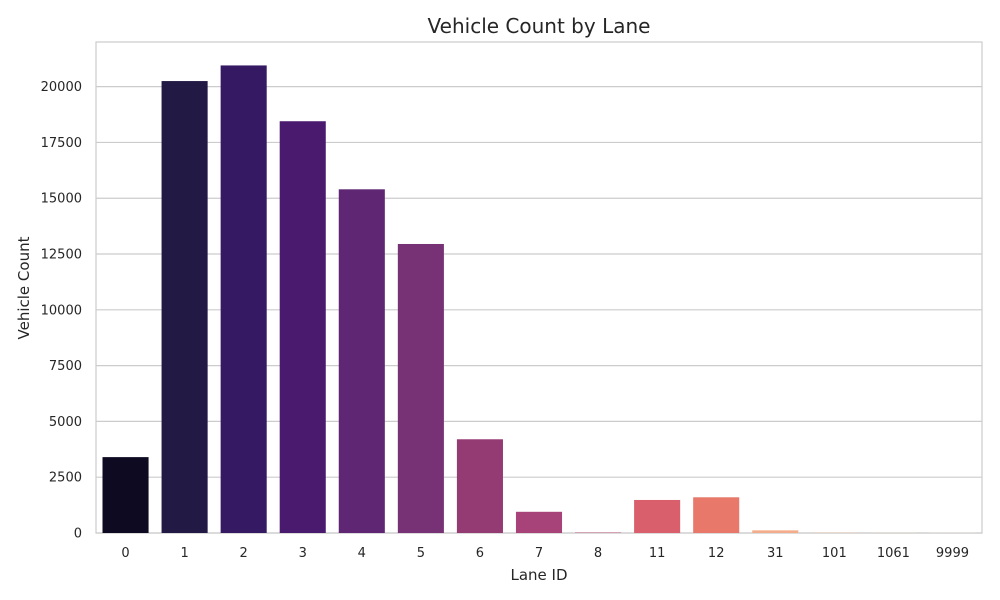 The width and height of the screenshot is (1000, 600). Describe the element at coordinates (421, 553) in the screenshot. I see `x-tick-label: 5` at that location.